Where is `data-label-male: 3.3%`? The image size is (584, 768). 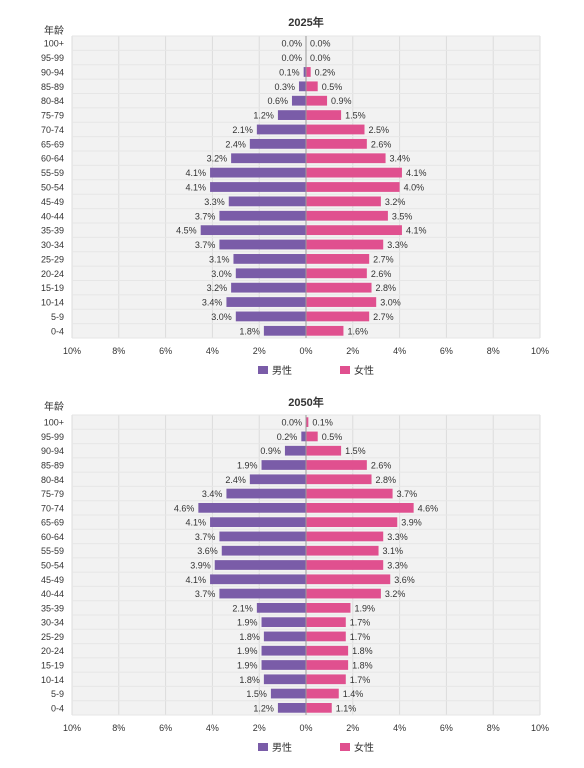 data-label-male: 3.3% is located at coordinates (214, 202).